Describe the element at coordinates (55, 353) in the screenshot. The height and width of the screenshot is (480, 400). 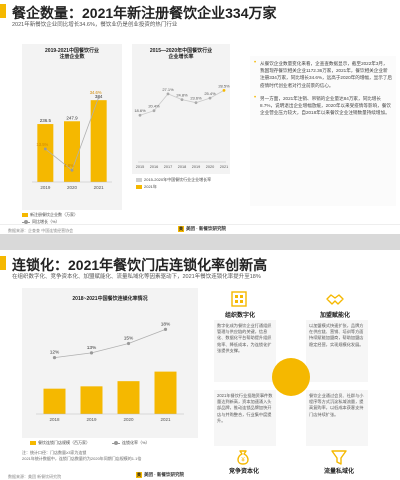
I see `chain-rate-label-2018: 12%` at that location.